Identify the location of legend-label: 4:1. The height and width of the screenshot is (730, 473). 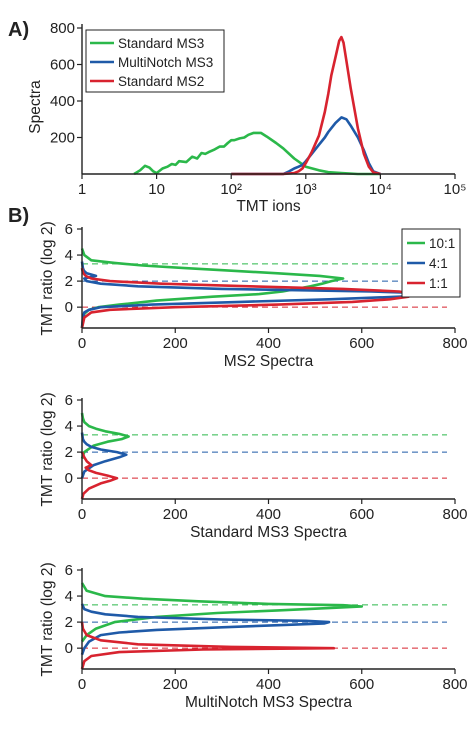
(438, 263).